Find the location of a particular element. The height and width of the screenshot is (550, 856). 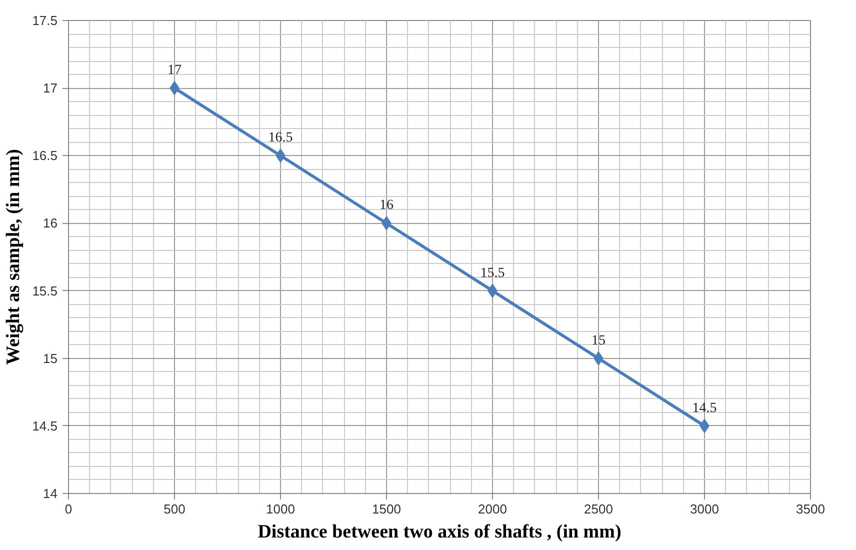

x-tick-label: 2000 is located at coordinates (492, 509).